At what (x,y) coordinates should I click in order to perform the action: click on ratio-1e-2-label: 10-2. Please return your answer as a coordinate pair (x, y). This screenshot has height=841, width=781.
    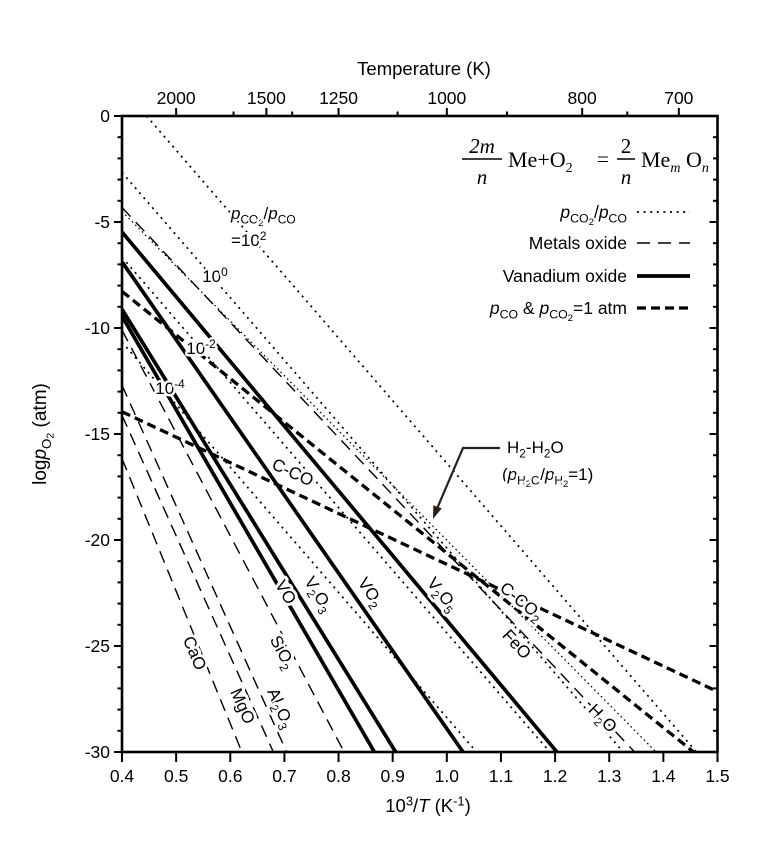
    Looking at the image, I should click on (201, 347).